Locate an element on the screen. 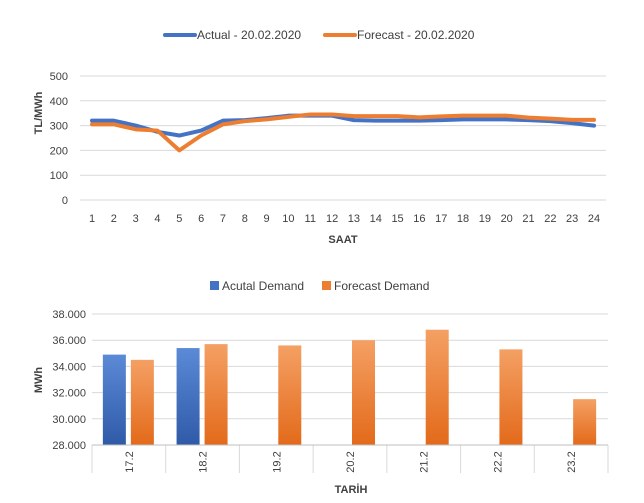 The width and height of the screenshot is (644, 503). x-tick-label: 8 is located at coordinates (245, 219).